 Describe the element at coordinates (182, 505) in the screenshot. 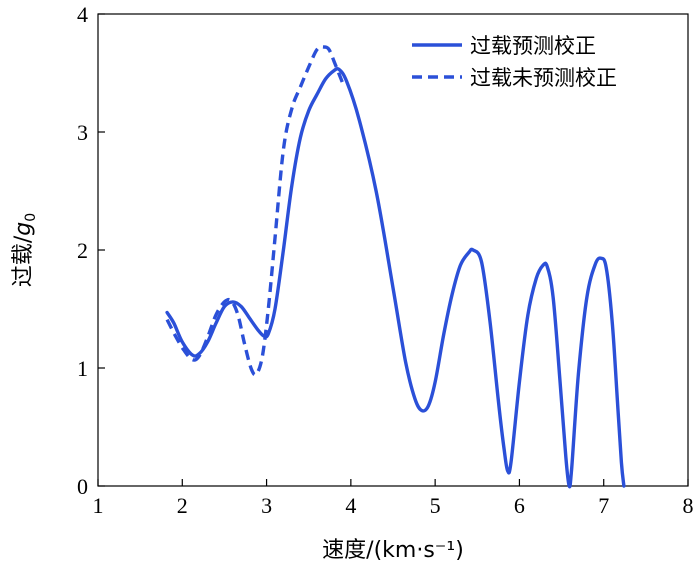

I see `x-tick-label: 2` at that location.